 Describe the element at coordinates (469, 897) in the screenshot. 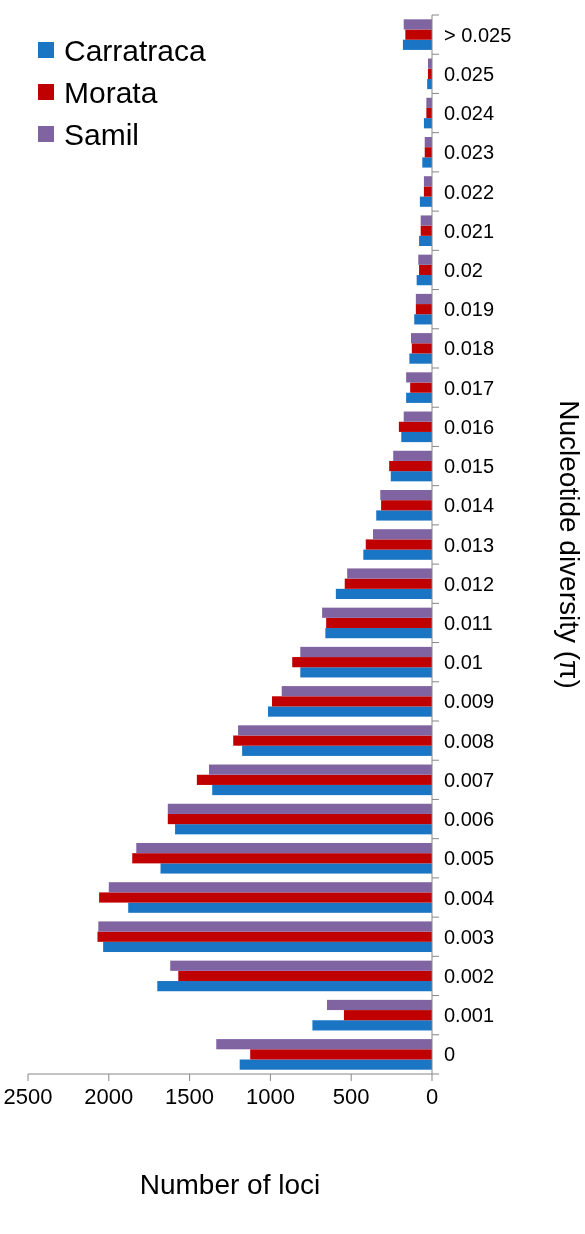

I see `y-tick-label: 0.004` at that location.